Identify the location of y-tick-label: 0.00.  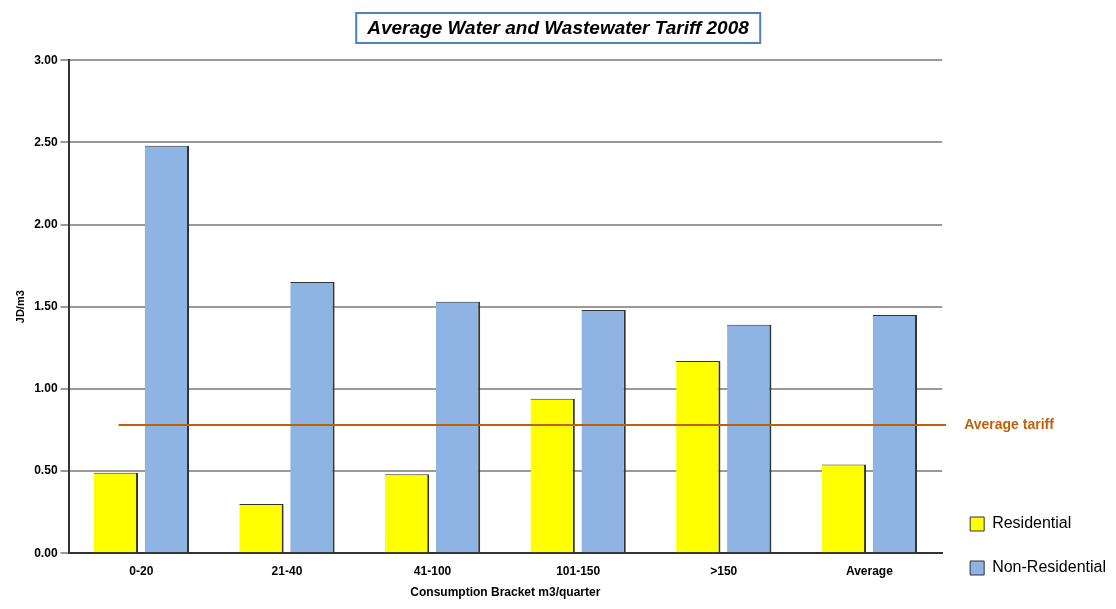
(46, 552).